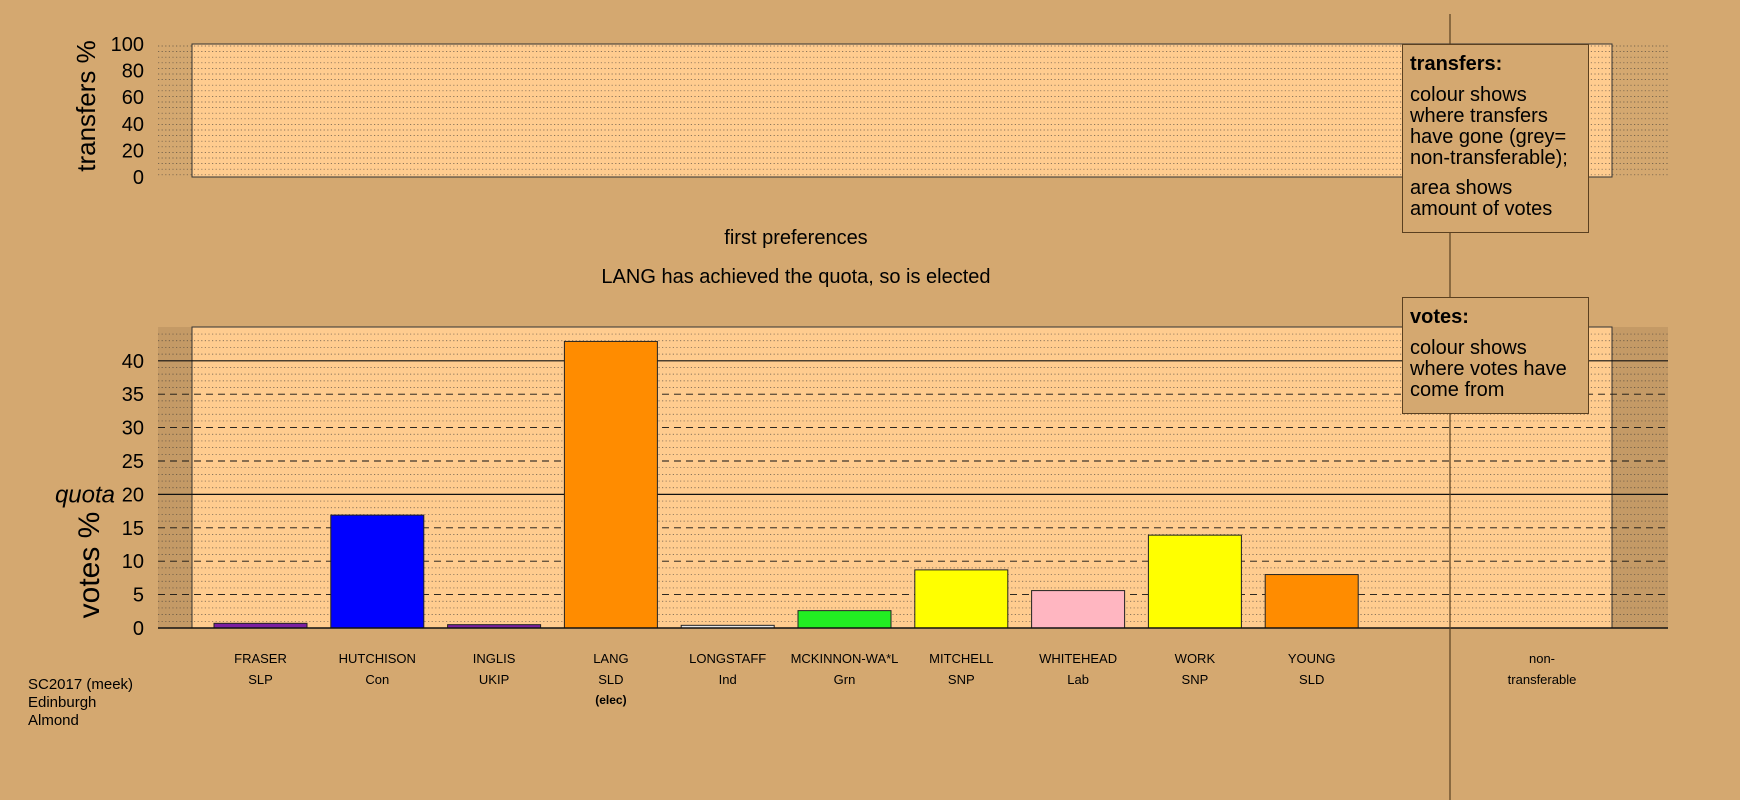 This screenshot has width=1740, height=800. What do you see at coordinates (85, 494) in the screenshot?
I see `quota-label: quota` at bounding box center [85, 494].